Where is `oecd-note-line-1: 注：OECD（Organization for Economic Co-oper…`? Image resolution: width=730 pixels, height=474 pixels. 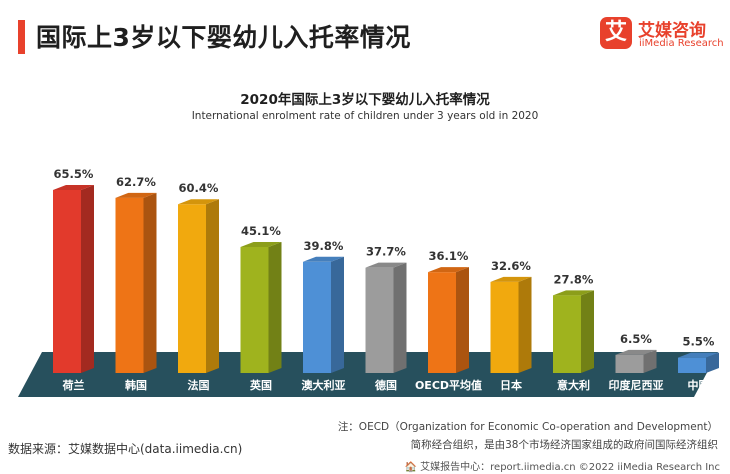
oecd-note-line-1: 注：OECD（Organization for Economic Co-oper… is located at coordinates (527, 427).